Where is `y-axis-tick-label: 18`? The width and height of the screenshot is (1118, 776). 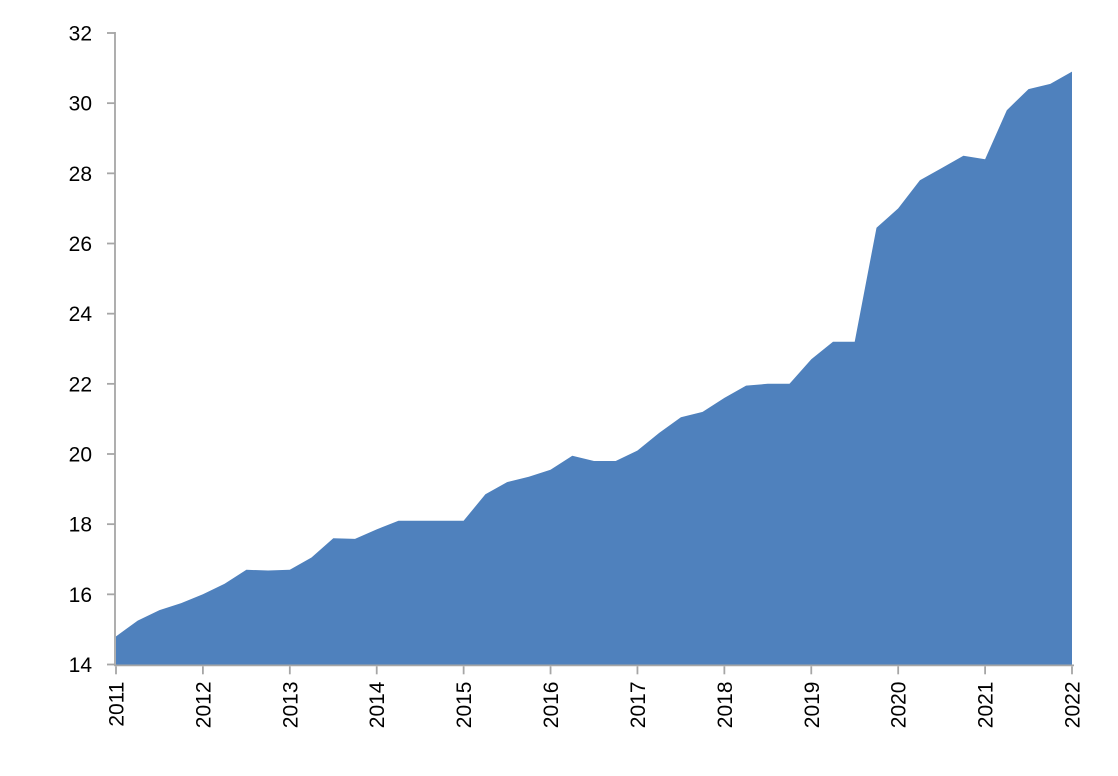
y-axis-tick-label: 18 is located at coordinates (80, 525).